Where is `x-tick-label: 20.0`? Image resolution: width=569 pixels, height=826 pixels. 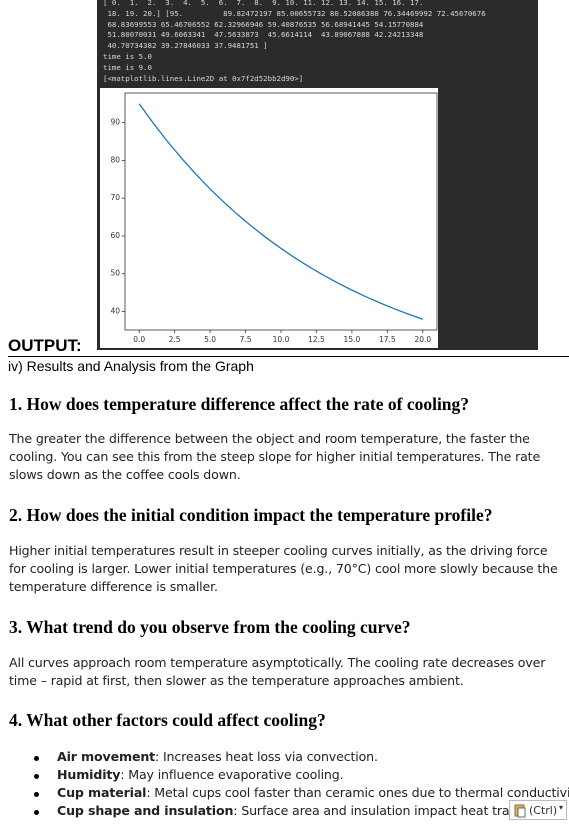 x-tick-label: 20.0 is located at coordinates (422, 339).